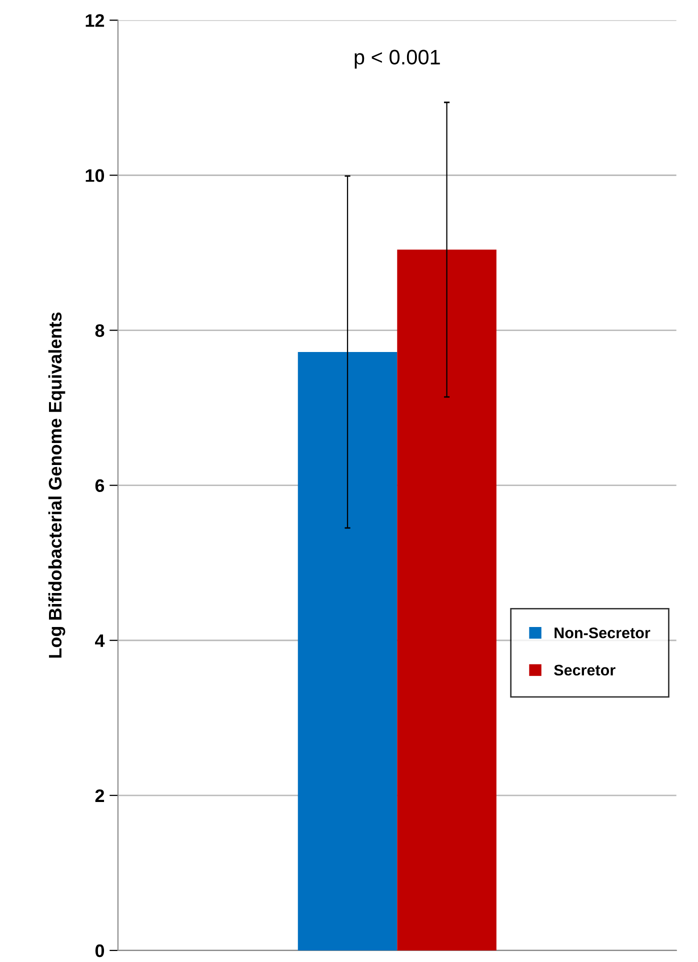 This screenshot has height=962, width=698. What do you see at coordinates (99, 331) in the screenshot?
I see `y-tick-label: 8` at bounding box center [99, 331].